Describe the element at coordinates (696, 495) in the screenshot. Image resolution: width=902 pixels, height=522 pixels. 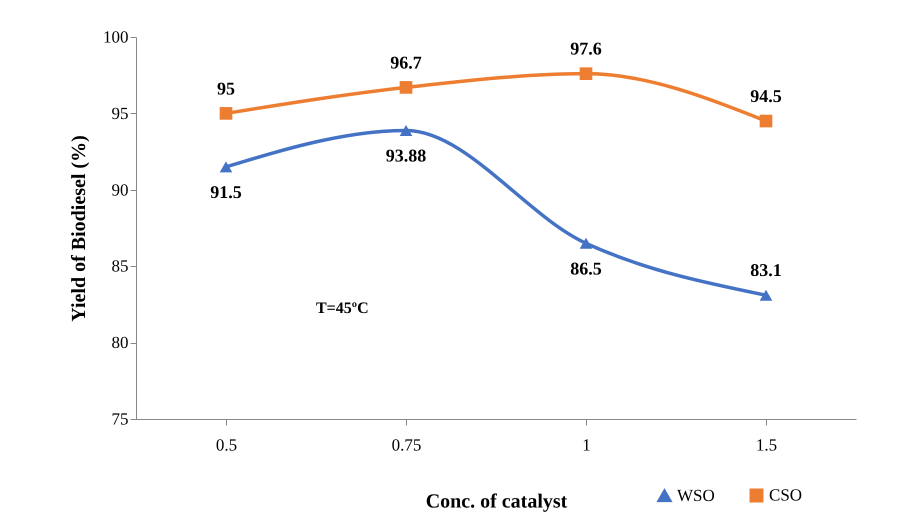
I see `legend-label: WSO` at that location.